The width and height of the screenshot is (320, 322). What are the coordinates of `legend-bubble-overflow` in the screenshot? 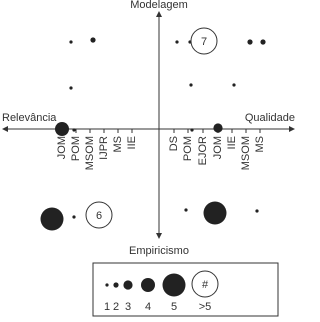 It's located at (205, 284).